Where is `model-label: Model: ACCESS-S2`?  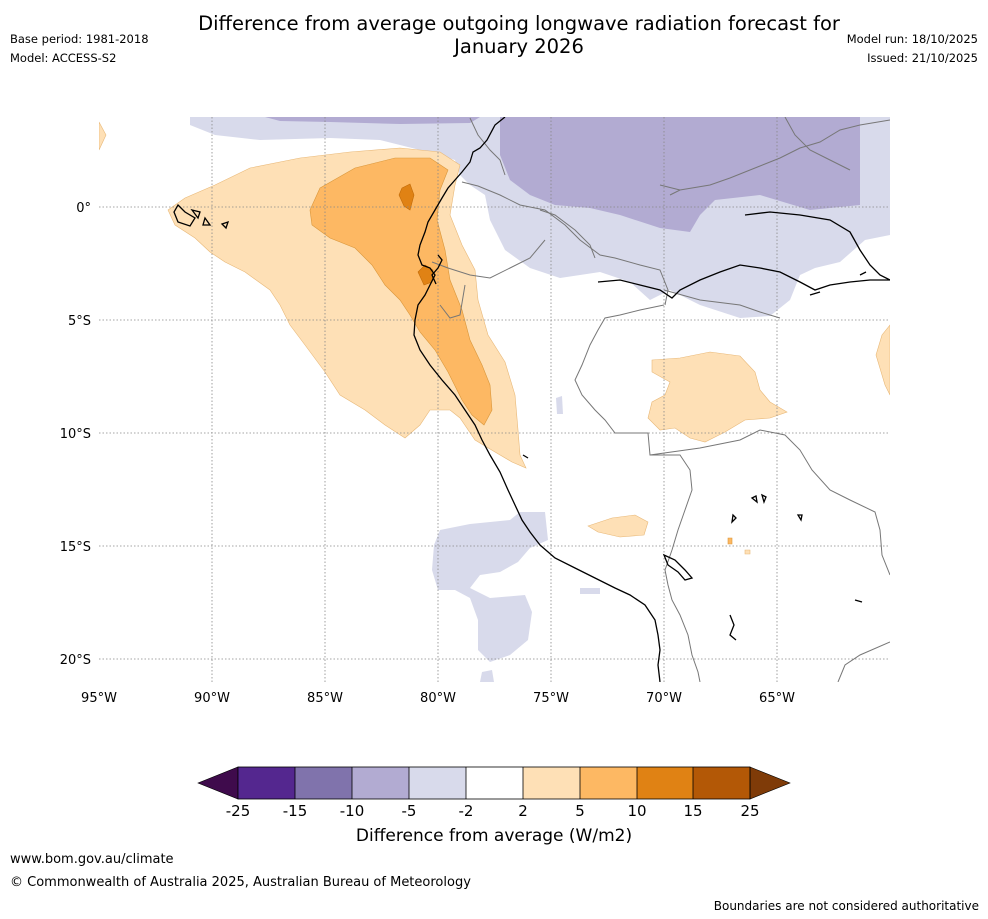 model-label: Model: ACCESS-S2 is located at coordinates (63, 58).